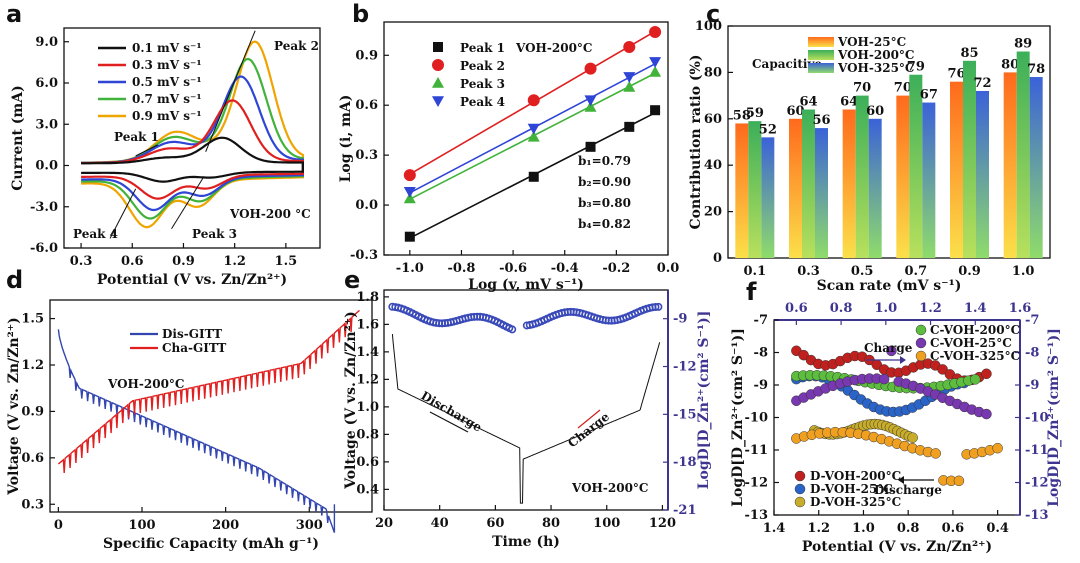  What do you see at coordinates (367, 324) in the screenshot?
I see `y-tick-label-e: 1.6` at bounding box center [367, 324].